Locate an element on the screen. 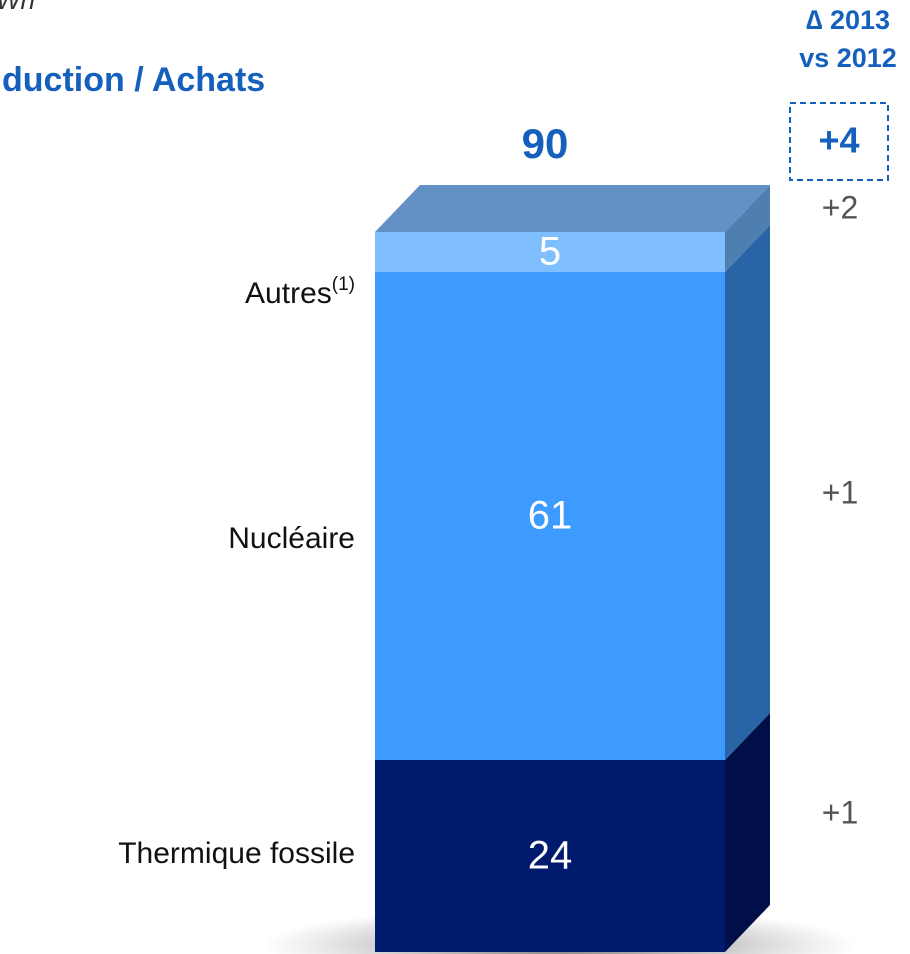  segment-label: 24 is located at coordinates (550, 856).